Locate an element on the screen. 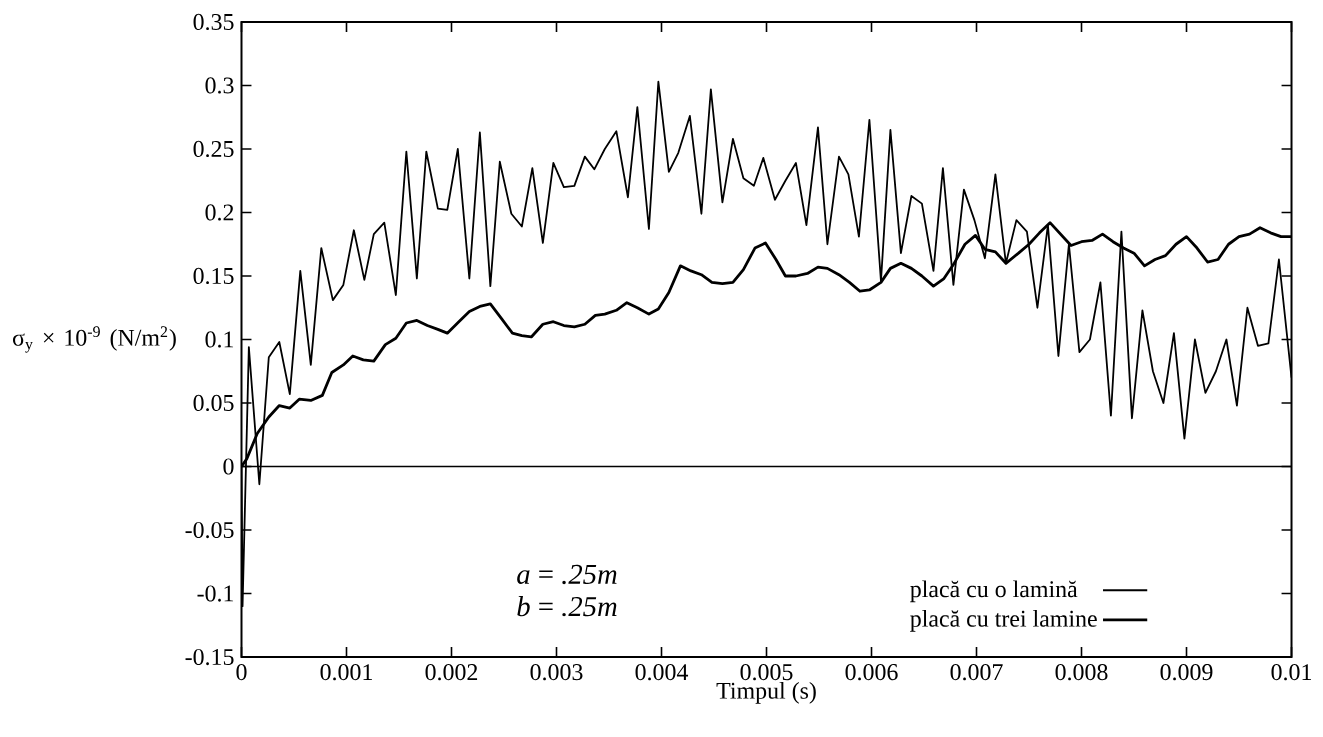  y-tick-label: -0.15 is located at coordinates (209, 657).